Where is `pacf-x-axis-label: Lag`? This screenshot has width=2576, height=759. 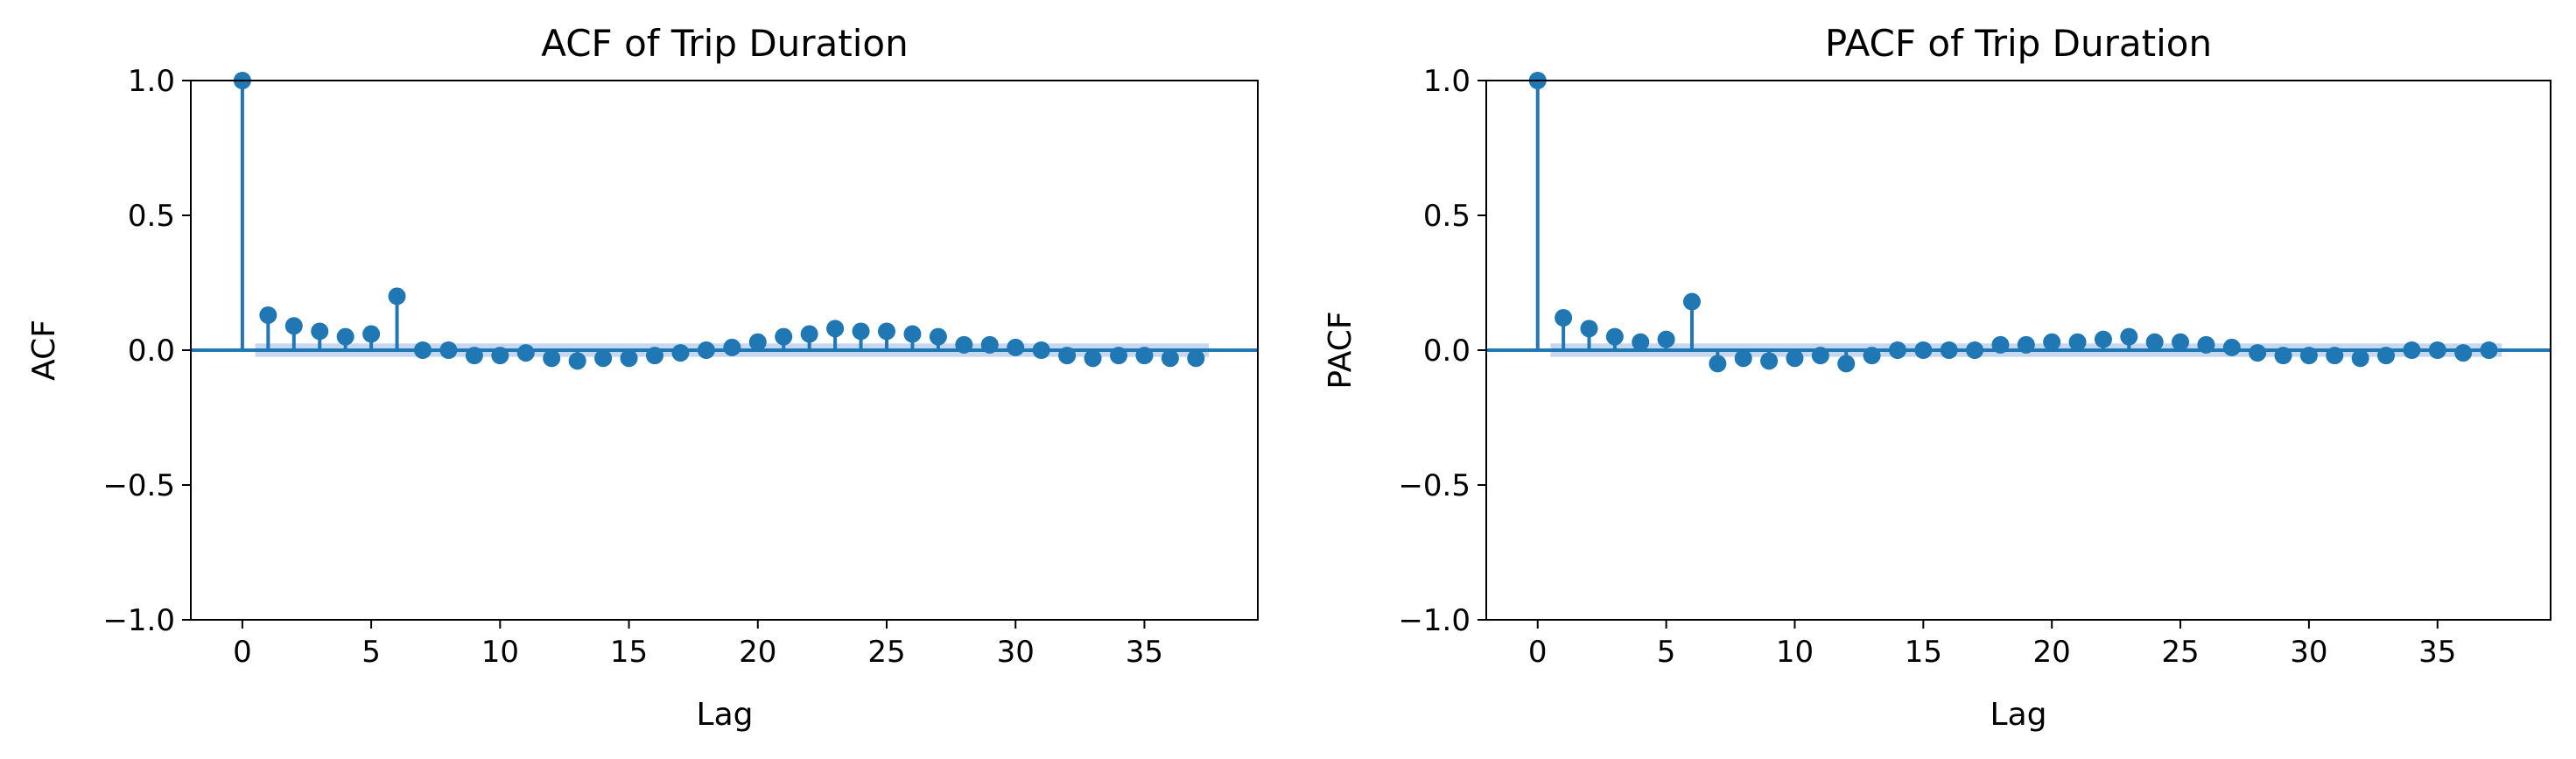
pacf-x-axis-label: Lag is located at coordinates (2018, 715).